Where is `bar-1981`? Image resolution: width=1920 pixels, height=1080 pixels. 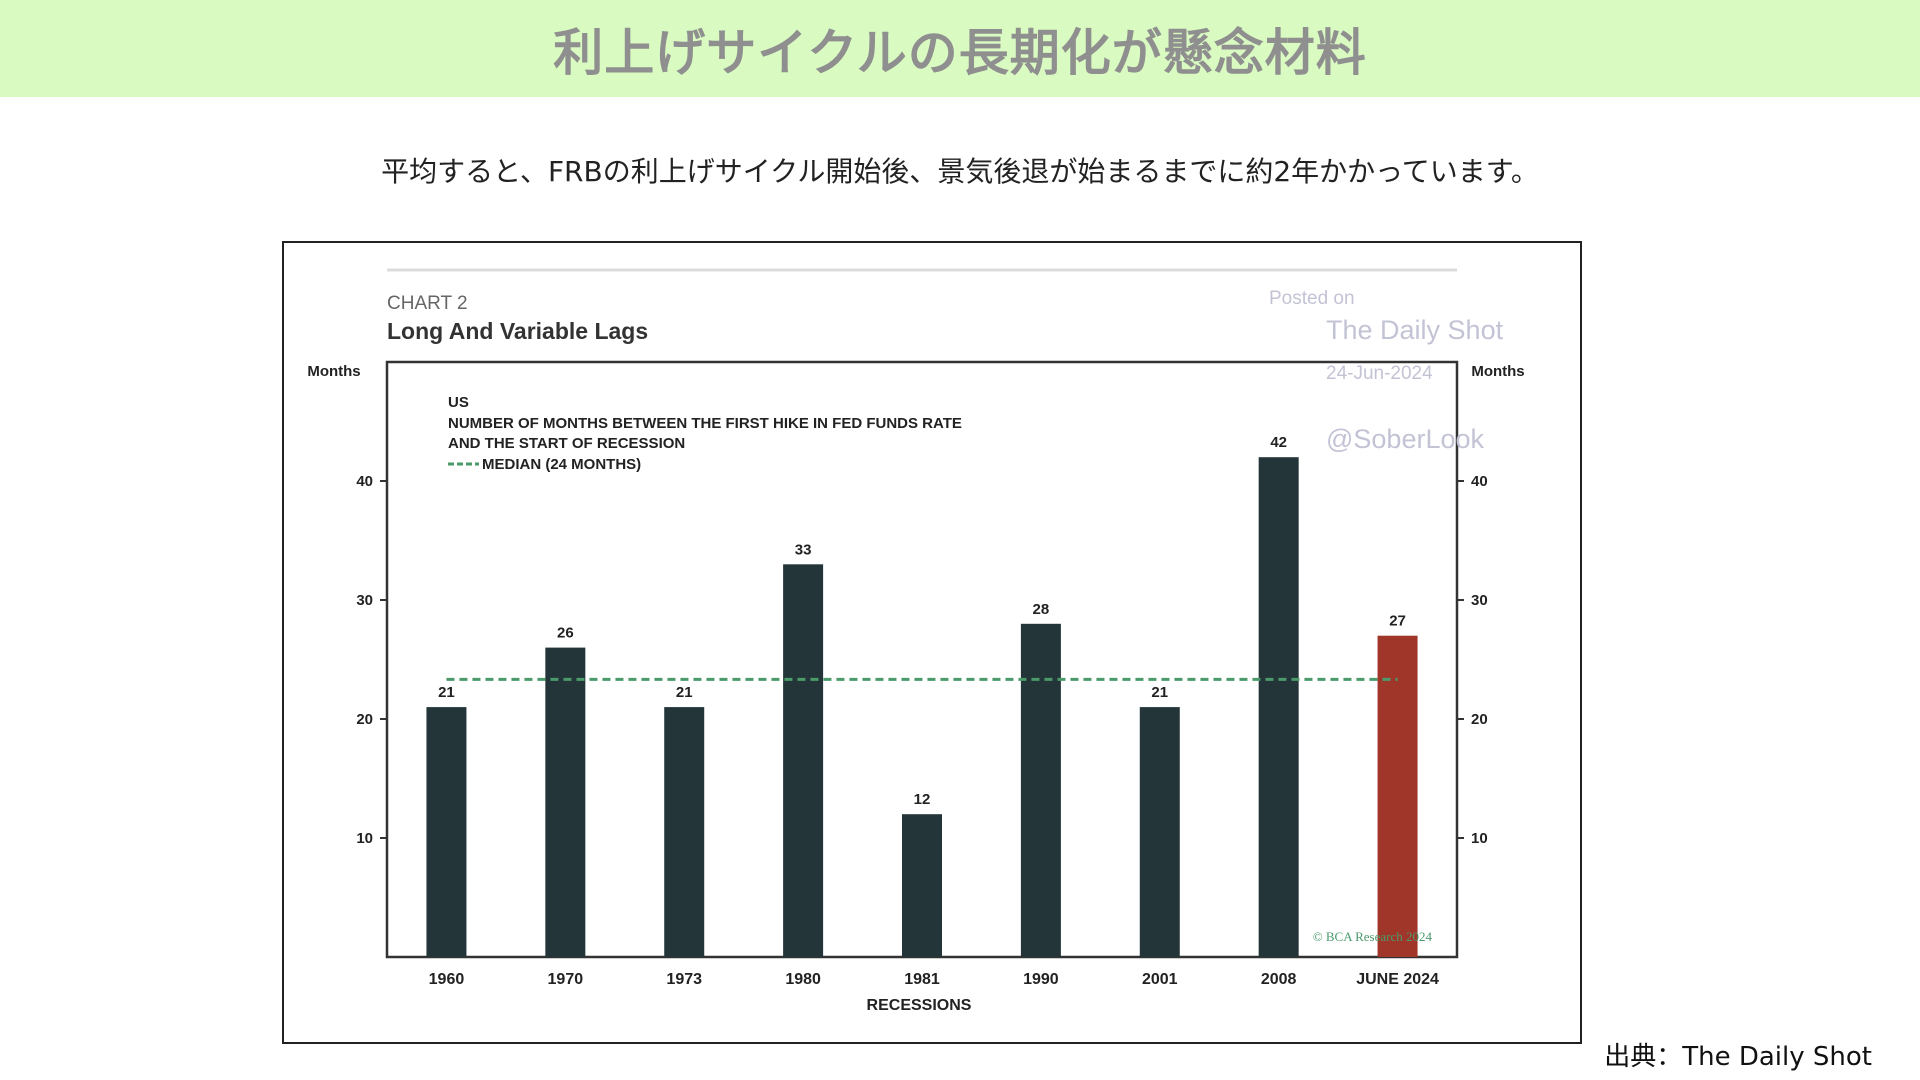 bar-1981 is located at coordinates (922, 885).